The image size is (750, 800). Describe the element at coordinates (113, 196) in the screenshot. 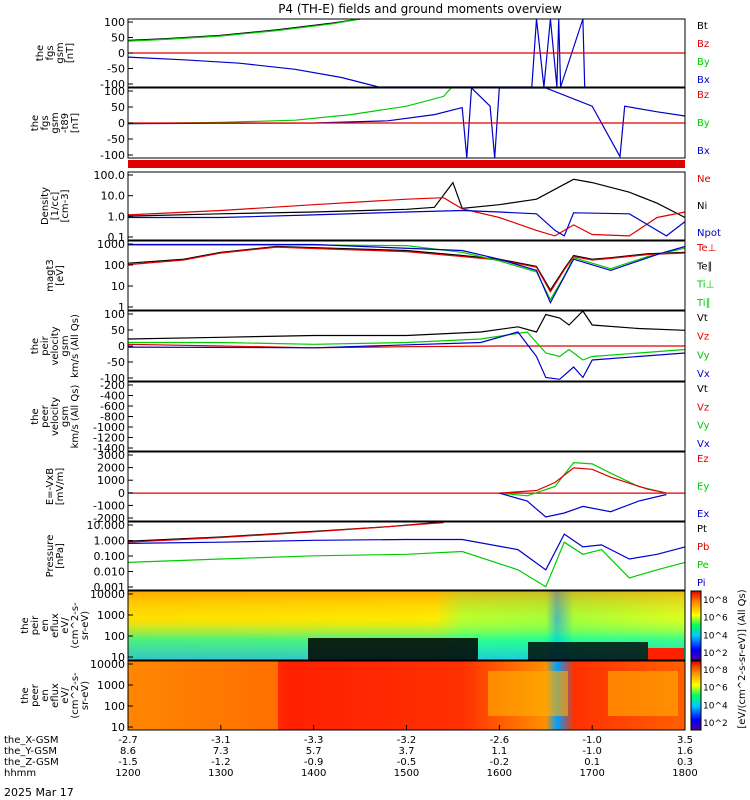

I see `ytick-label: 10.0` at that location.